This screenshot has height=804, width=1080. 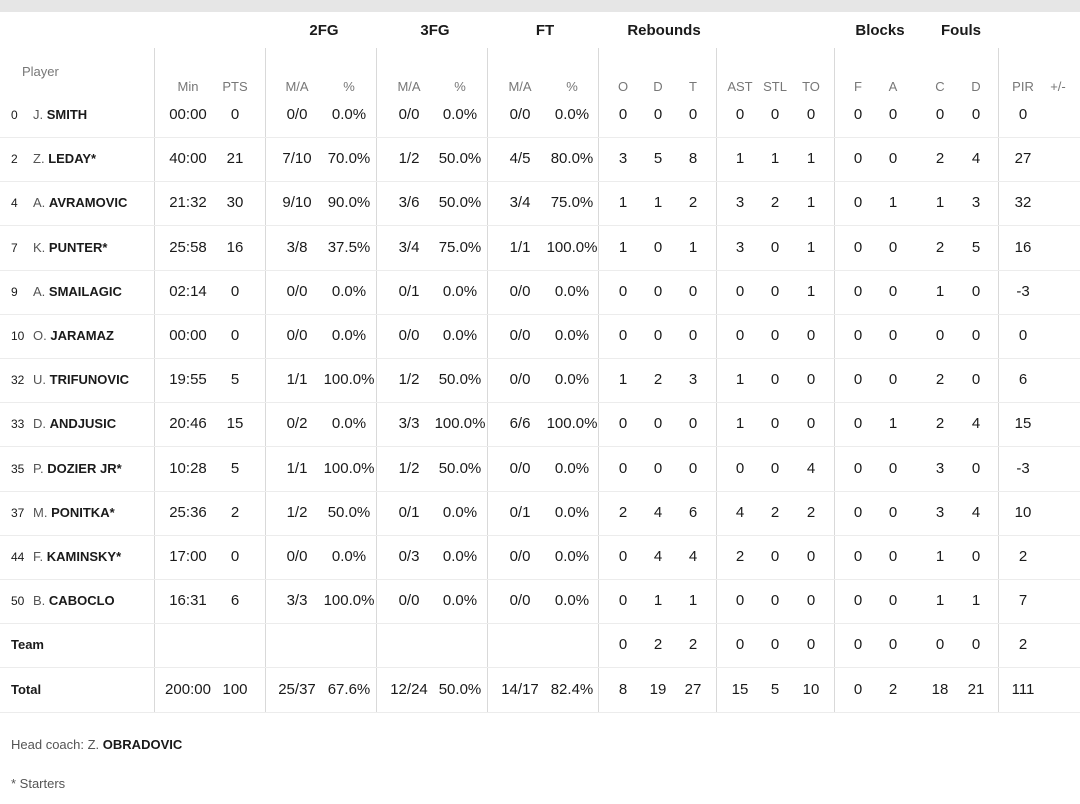 What do you see at coordinates (940, 86) in the screenshot?
I see `header-foul-c: C` at bounding box center [940, 86].